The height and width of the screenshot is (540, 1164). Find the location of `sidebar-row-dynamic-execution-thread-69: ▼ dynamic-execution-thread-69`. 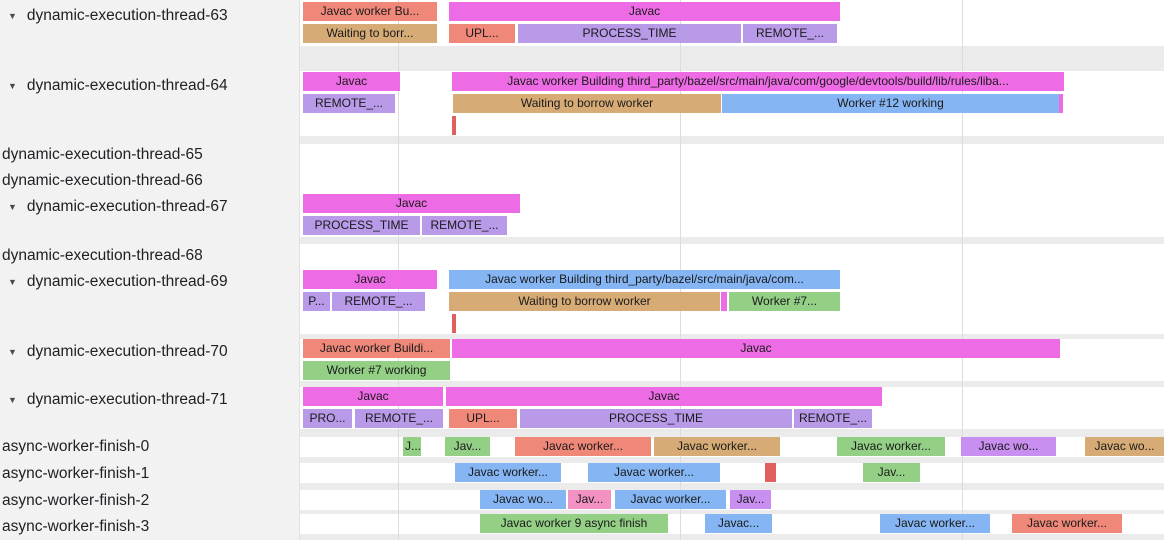

sidebar-row-dynamic-execution-thread-69: ▼ dynamic-execution-thread-69 is located at coordinates (153, 282).